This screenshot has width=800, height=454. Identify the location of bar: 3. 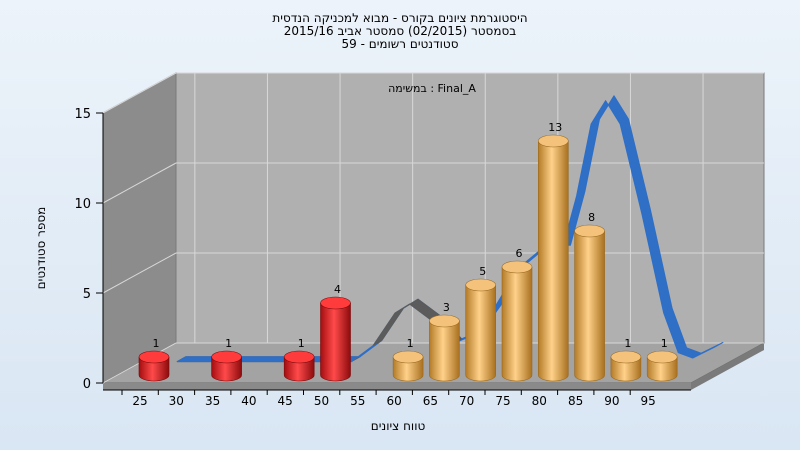
(444, 341).